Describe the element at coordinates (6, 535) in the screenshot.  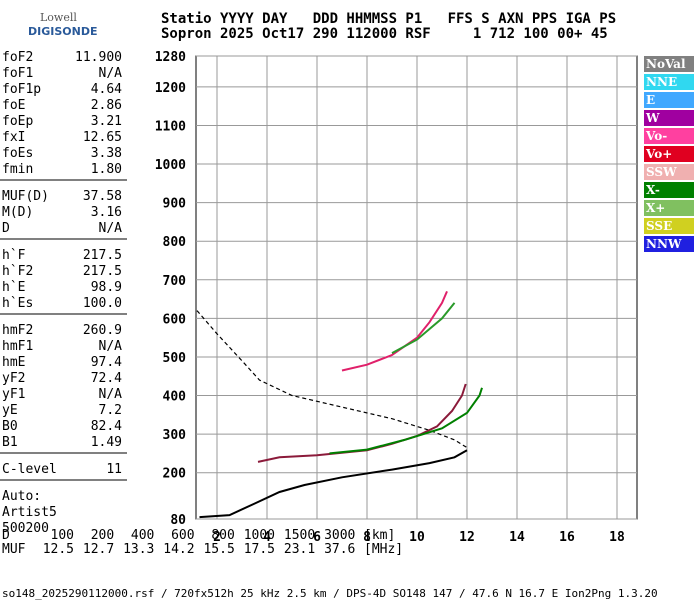
I see `muf-label: D` at that location.